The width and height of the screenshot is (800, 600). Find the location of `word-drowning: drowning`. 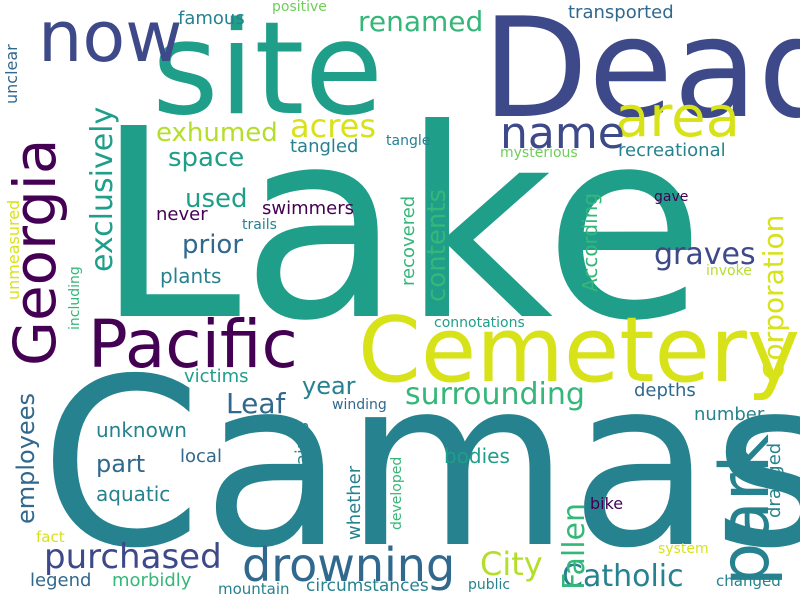

word-drowning: drowning is located at coordinates (349, 565).